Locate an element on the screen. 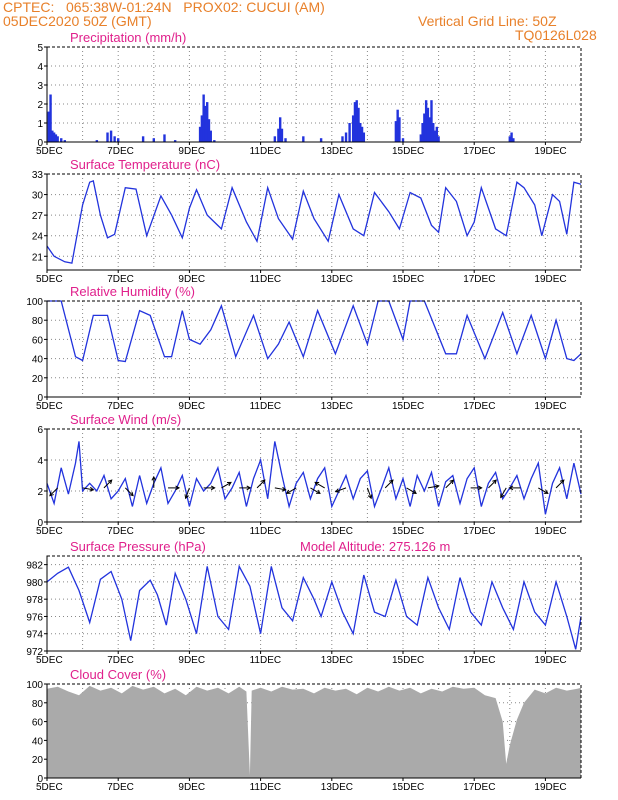 This screenshot has height=800, width=618. header-left-line2: 05DEC2020 50Z (GMT) is located at coordinates (77, 21).